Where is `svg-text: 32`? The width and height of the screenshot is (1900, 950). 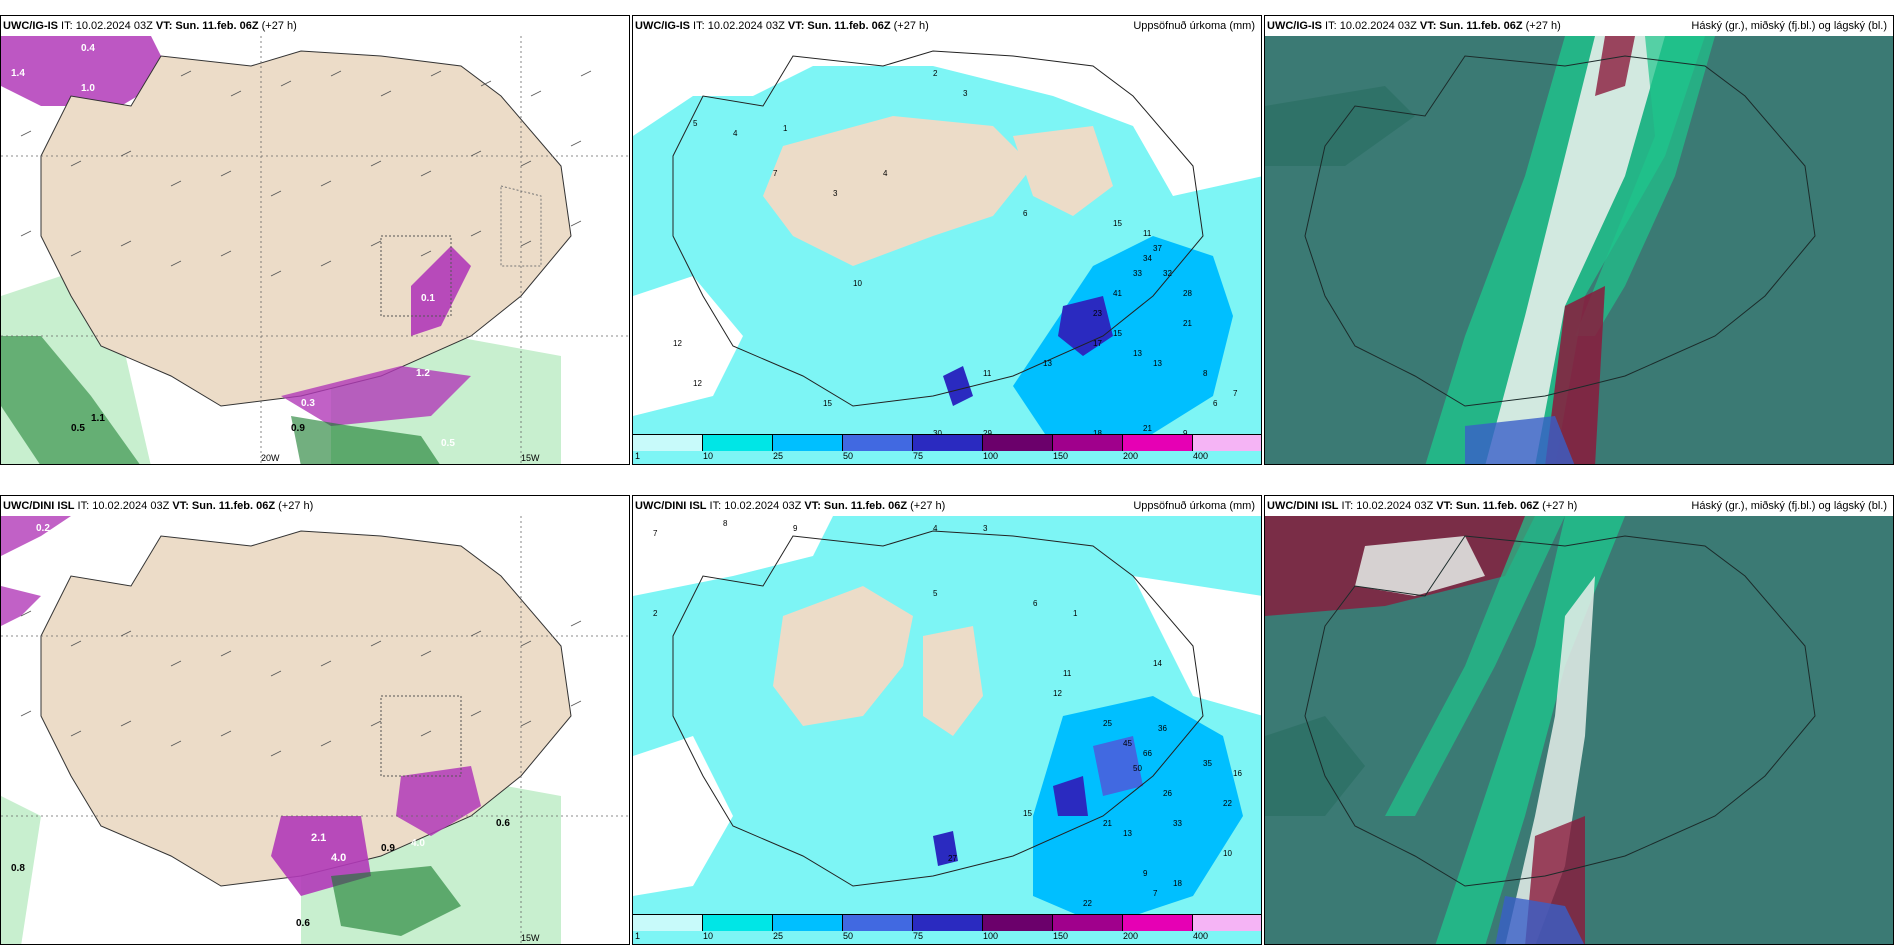 svg-text: 32 is located at coordinates (1167, 273).